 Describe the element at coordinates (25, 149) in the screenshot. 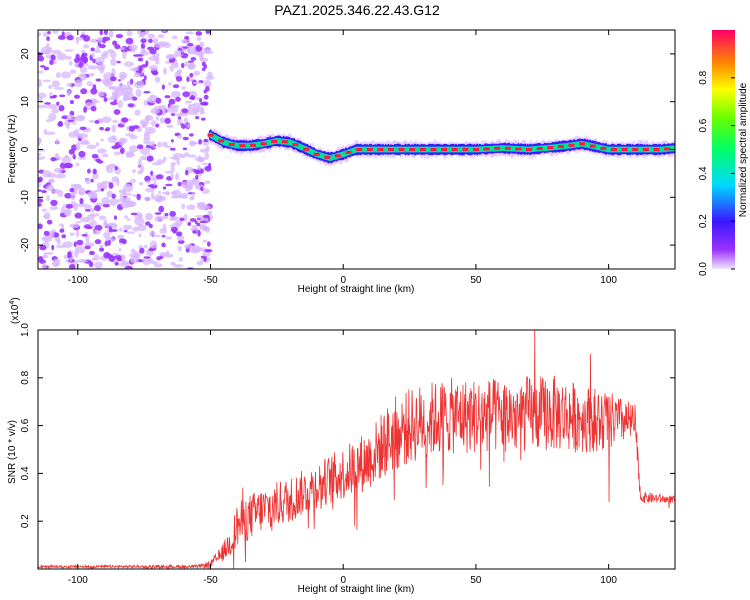

I see `spectrogram-ytick-label: 0` at that location.